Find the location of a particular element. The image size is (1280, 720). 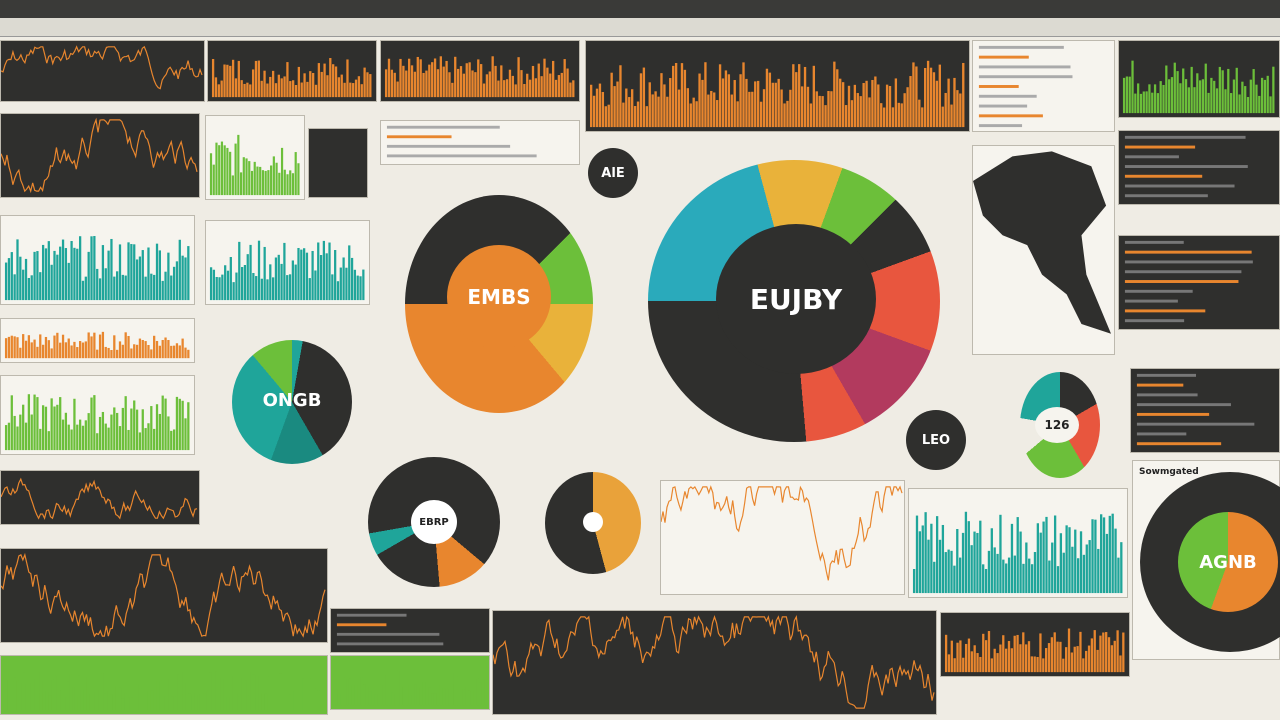

series-line is located at coordinates (99, 498).